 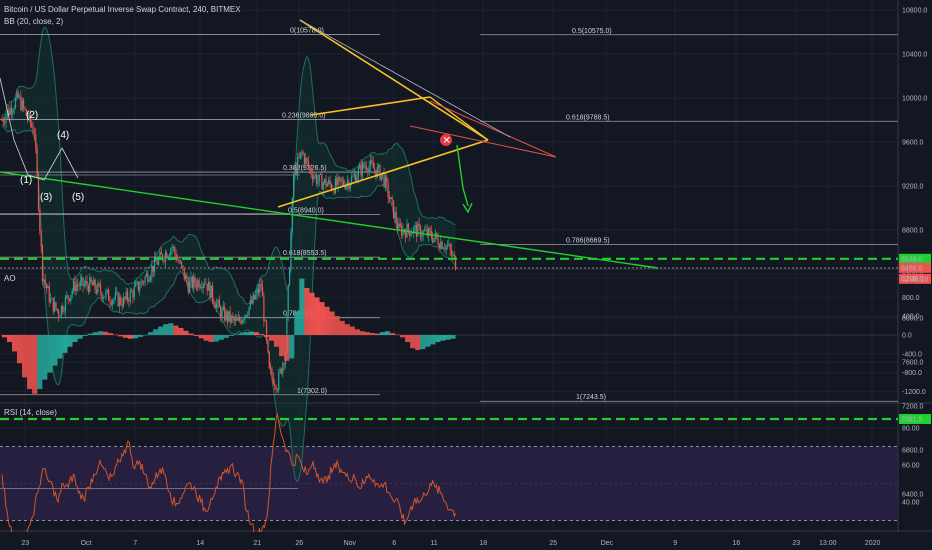 I want to click on time-axis-bg, so click(x=466, y=541).